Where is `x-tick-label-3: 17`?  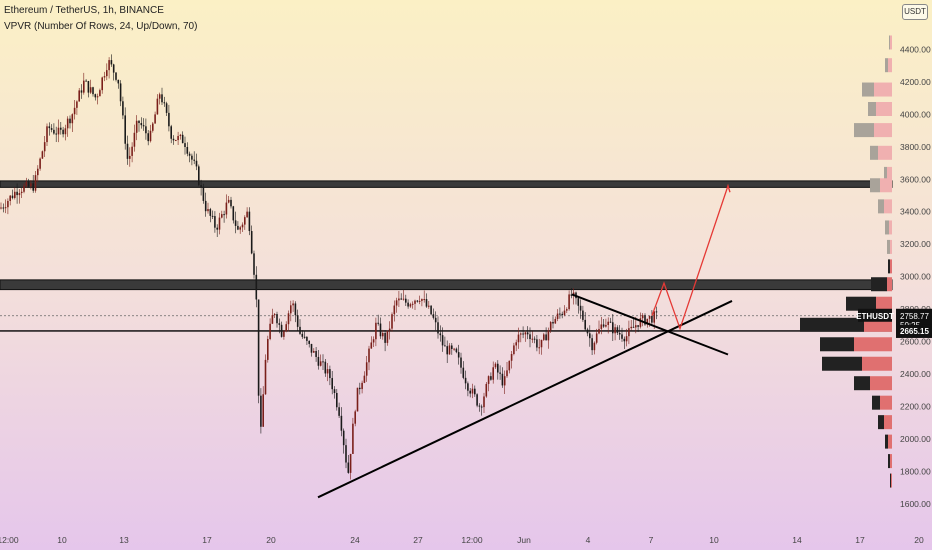 x-tick-label-3: 17 is located at coordinates (207, 540).